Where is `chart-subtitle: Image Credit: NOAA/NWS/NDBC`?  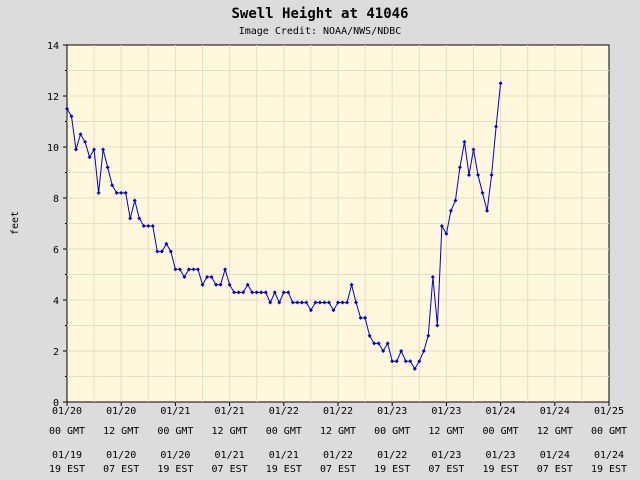 chart-subtitle: Image Credit: NOAA/NWS/NDBC is located at coordinates (320, 31).